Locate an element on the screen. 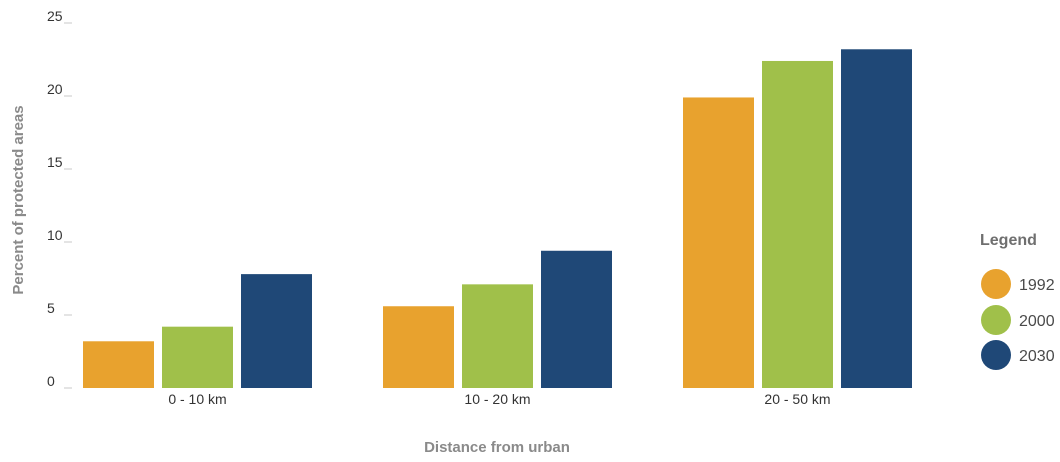  y-tick-label: 0 is located at coordinates (51, 381).